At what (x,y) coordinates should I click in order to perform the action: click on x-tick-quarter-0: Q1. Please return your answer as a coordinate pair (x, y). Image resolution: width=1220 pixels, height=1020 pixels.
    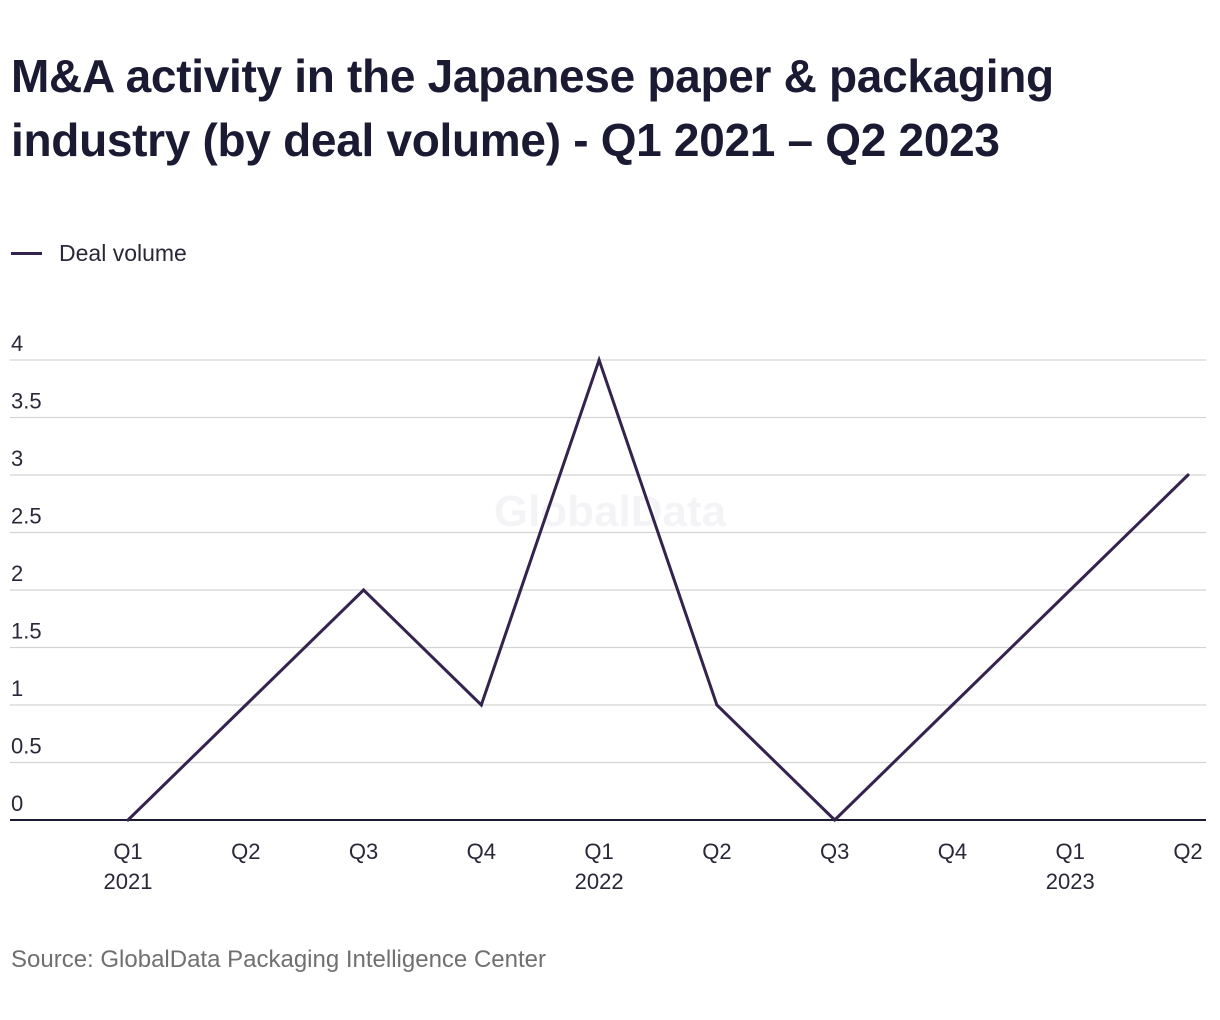
    Looking at the image, I should click on (127, 851).